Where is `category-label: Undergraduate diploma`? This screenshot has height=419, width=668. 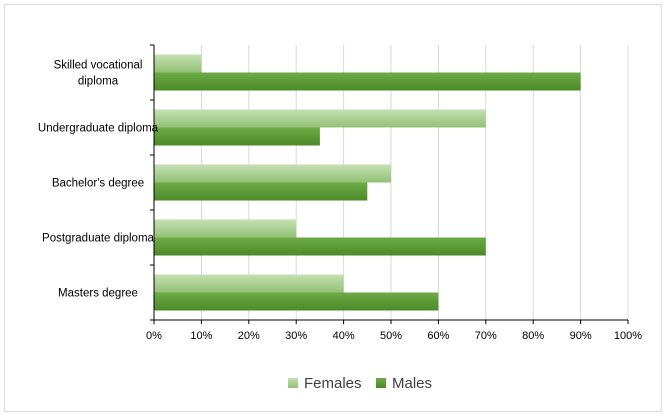 category-label: Undergraduate diploma is located at coordinates (98, 129).